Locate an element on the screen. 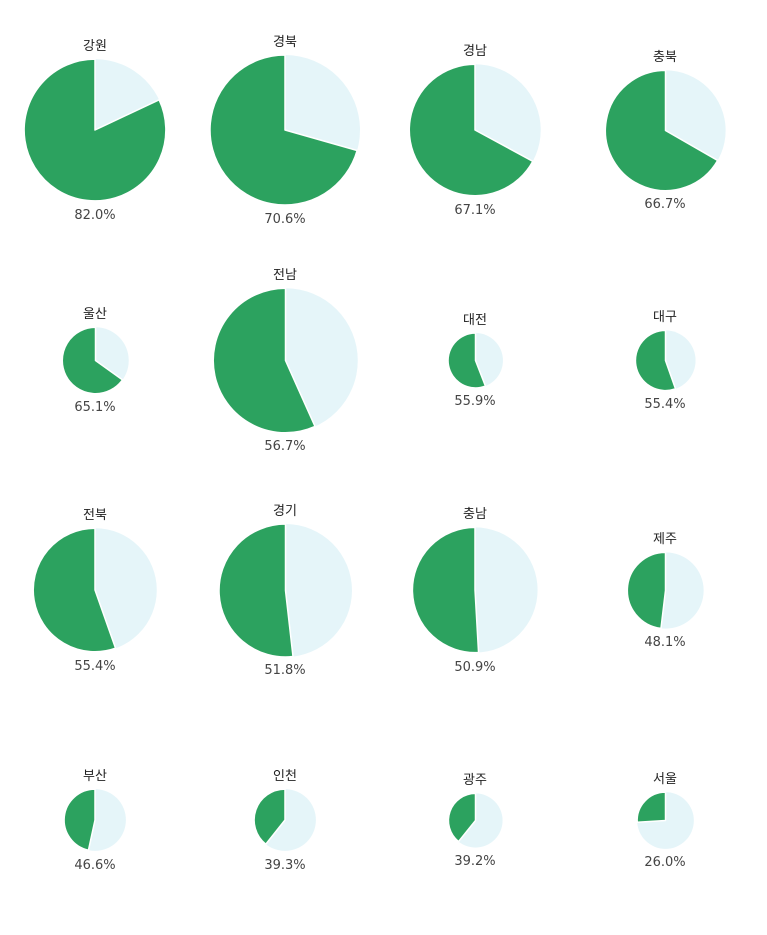  region-name: 충북 is located at coordinates (665, 57).